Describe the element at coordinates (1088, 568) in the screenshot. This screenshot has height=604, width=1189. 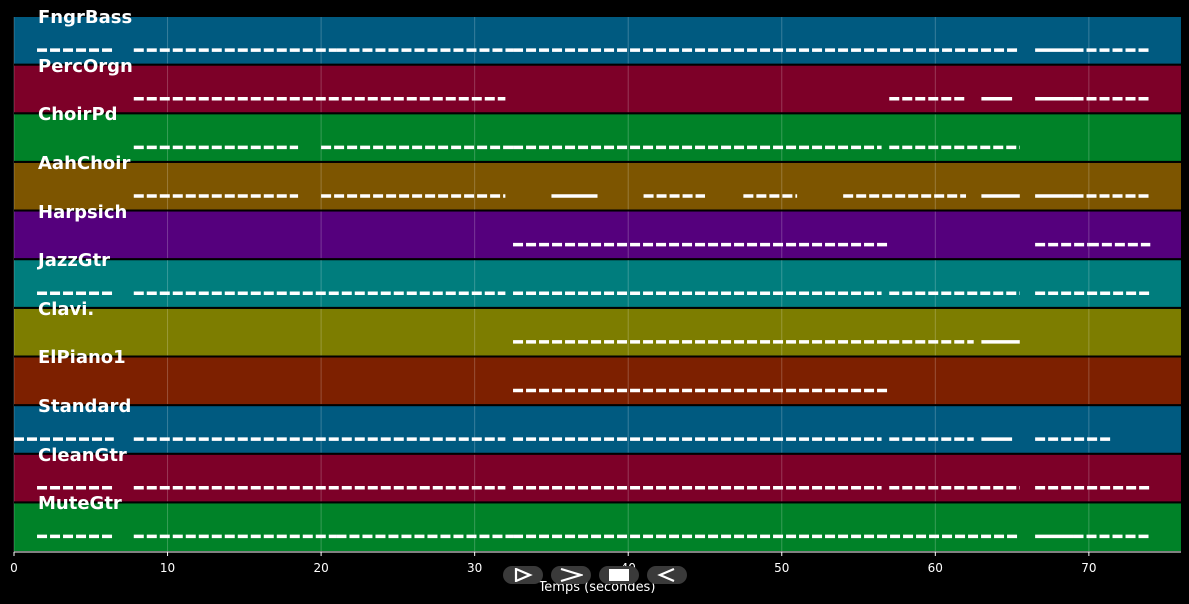
I see `x-tick-label: 70` at that location.